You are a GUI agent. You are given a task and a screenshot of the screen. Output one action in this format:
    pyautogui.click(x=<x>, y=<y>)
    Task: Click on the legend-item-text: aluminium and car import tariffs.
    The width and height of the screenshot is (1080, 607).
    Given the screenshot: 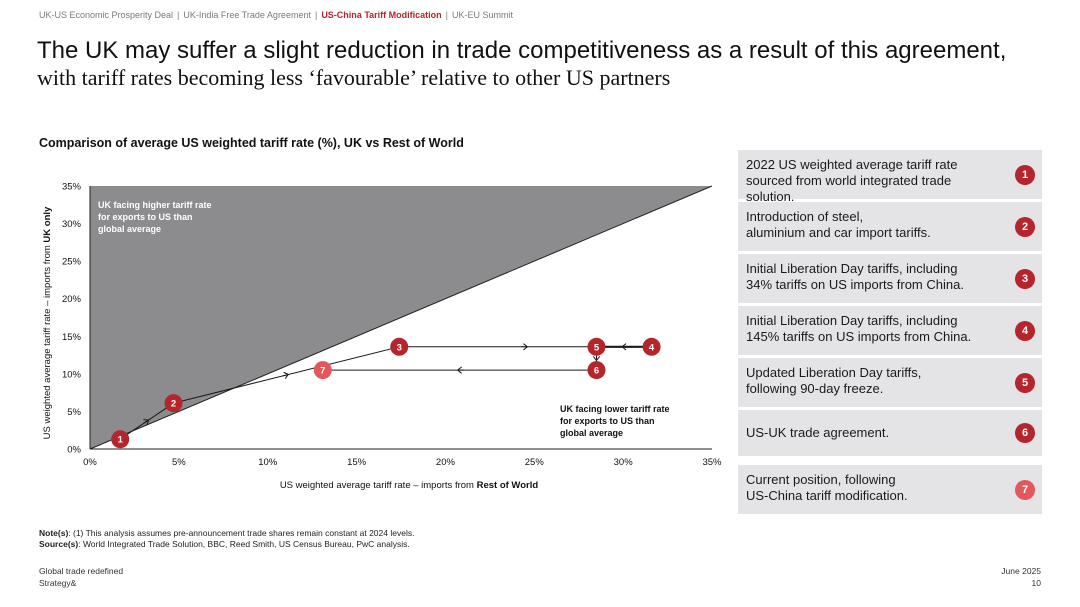 What is the action you would take?
    pyautogui.click(x=838, y=232)
    